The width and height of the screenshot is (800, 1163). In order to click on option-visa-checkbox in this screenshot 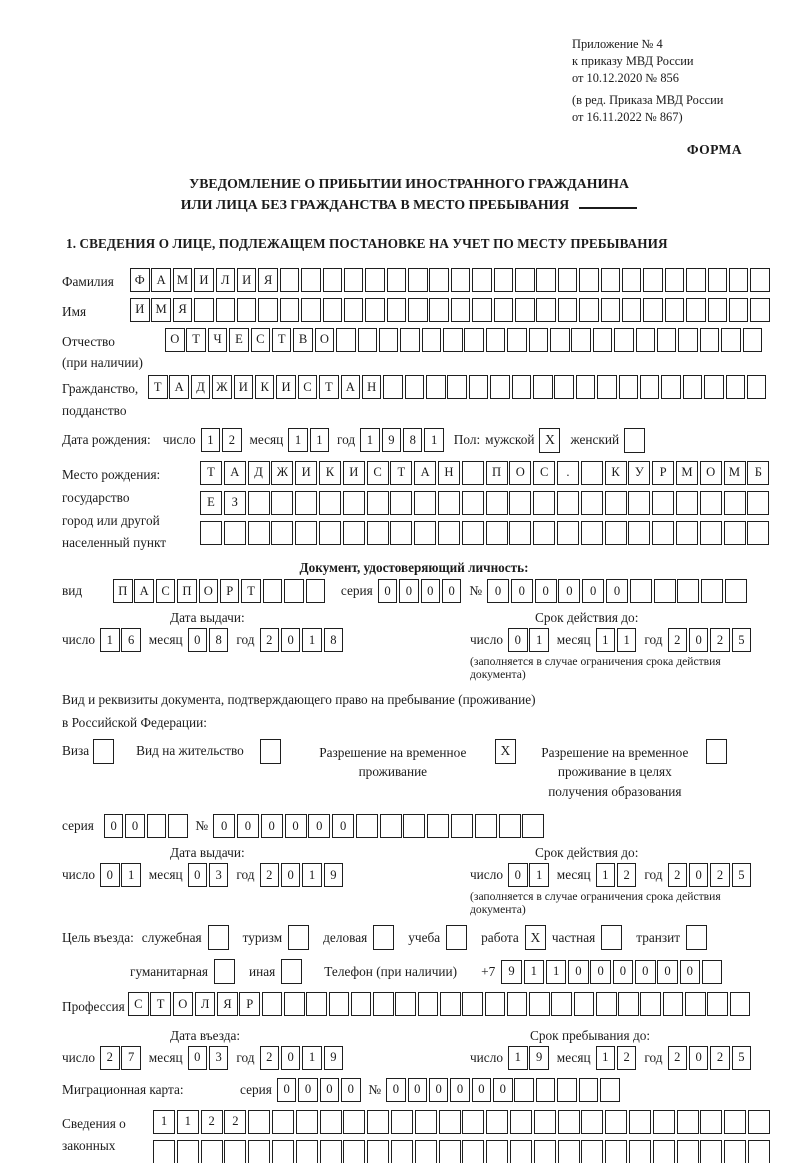, I will do `click(104, 751)`.